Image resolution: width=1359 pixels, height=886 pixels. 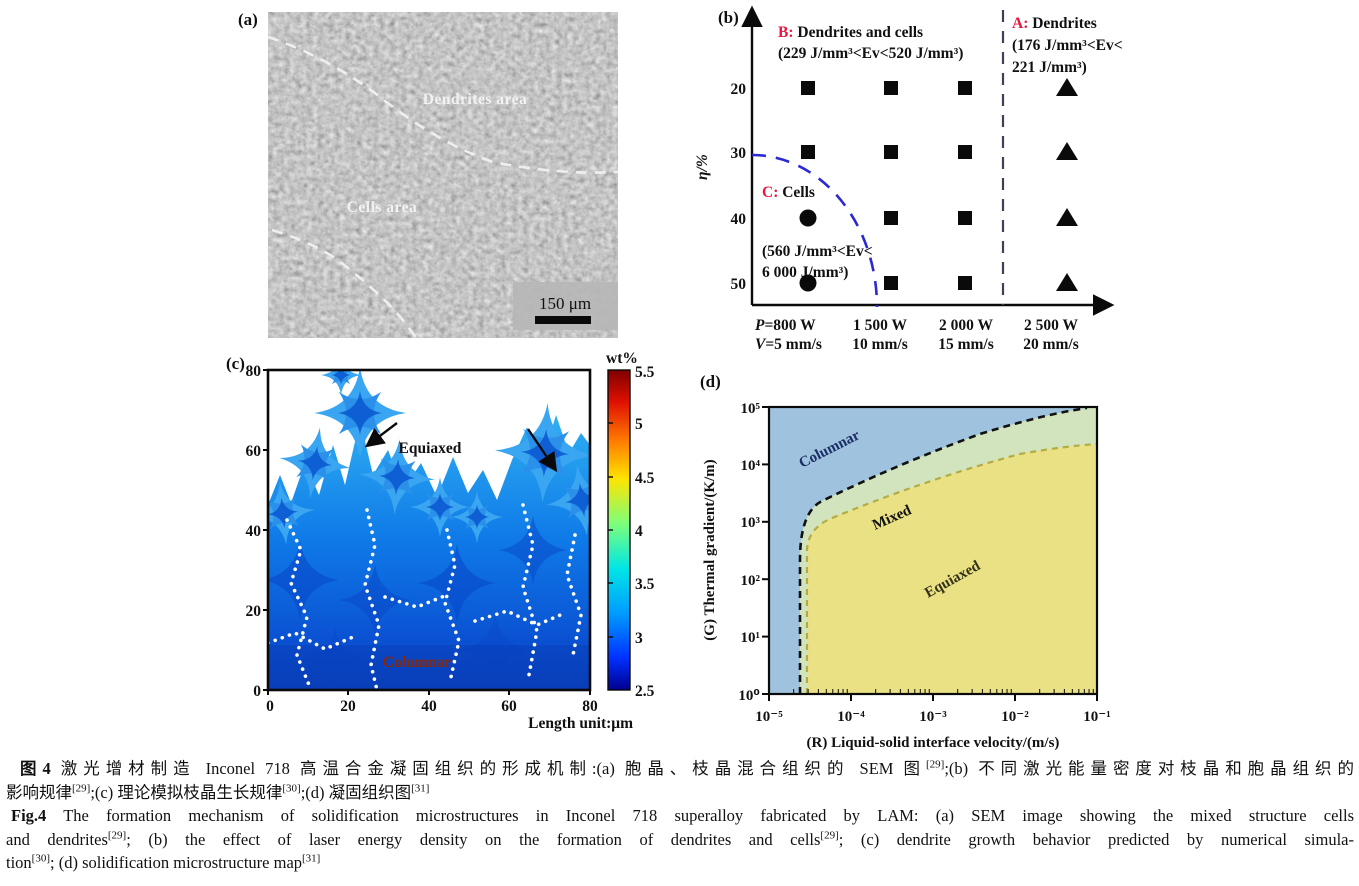 What do you see at coordinates (639, 531) in the screenshot?
I see `svg-text: 4` at bounding box center [639, 531].